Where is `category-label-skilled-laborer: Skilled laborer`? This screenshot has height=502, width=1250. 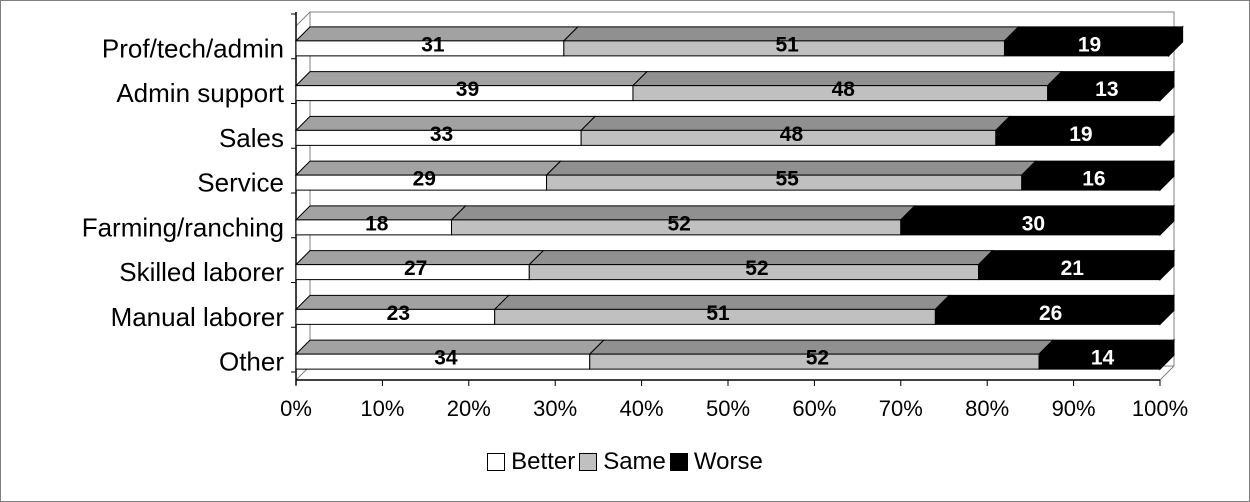 category-label-skilled-laborer: Skilled laborer is located at coordinates (201, 272).